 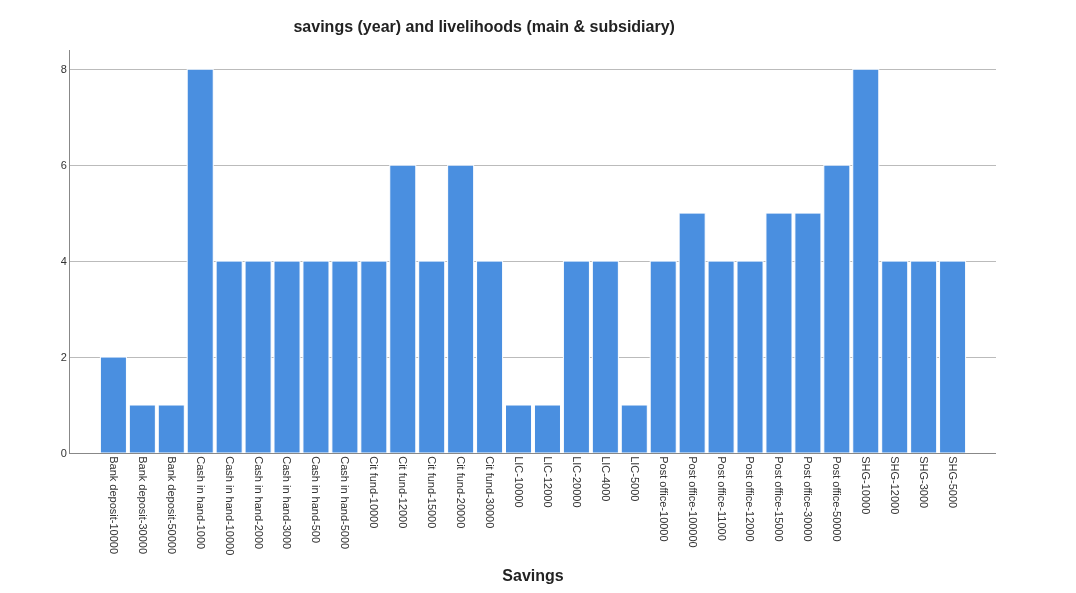 I want to click on x-tick-label: LIC-10000, so click(x=518, y=482).